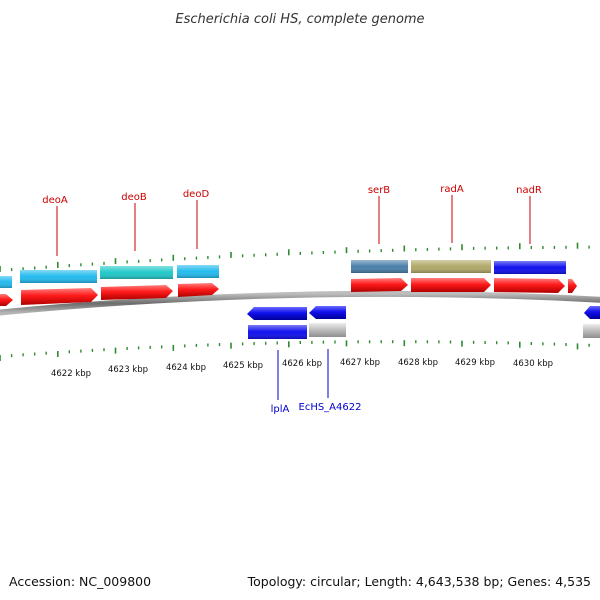  What do you see at coordinates (529, 285) in the screenshot?
I see `cds-forward-nadR` at bounding box center [529, 285].